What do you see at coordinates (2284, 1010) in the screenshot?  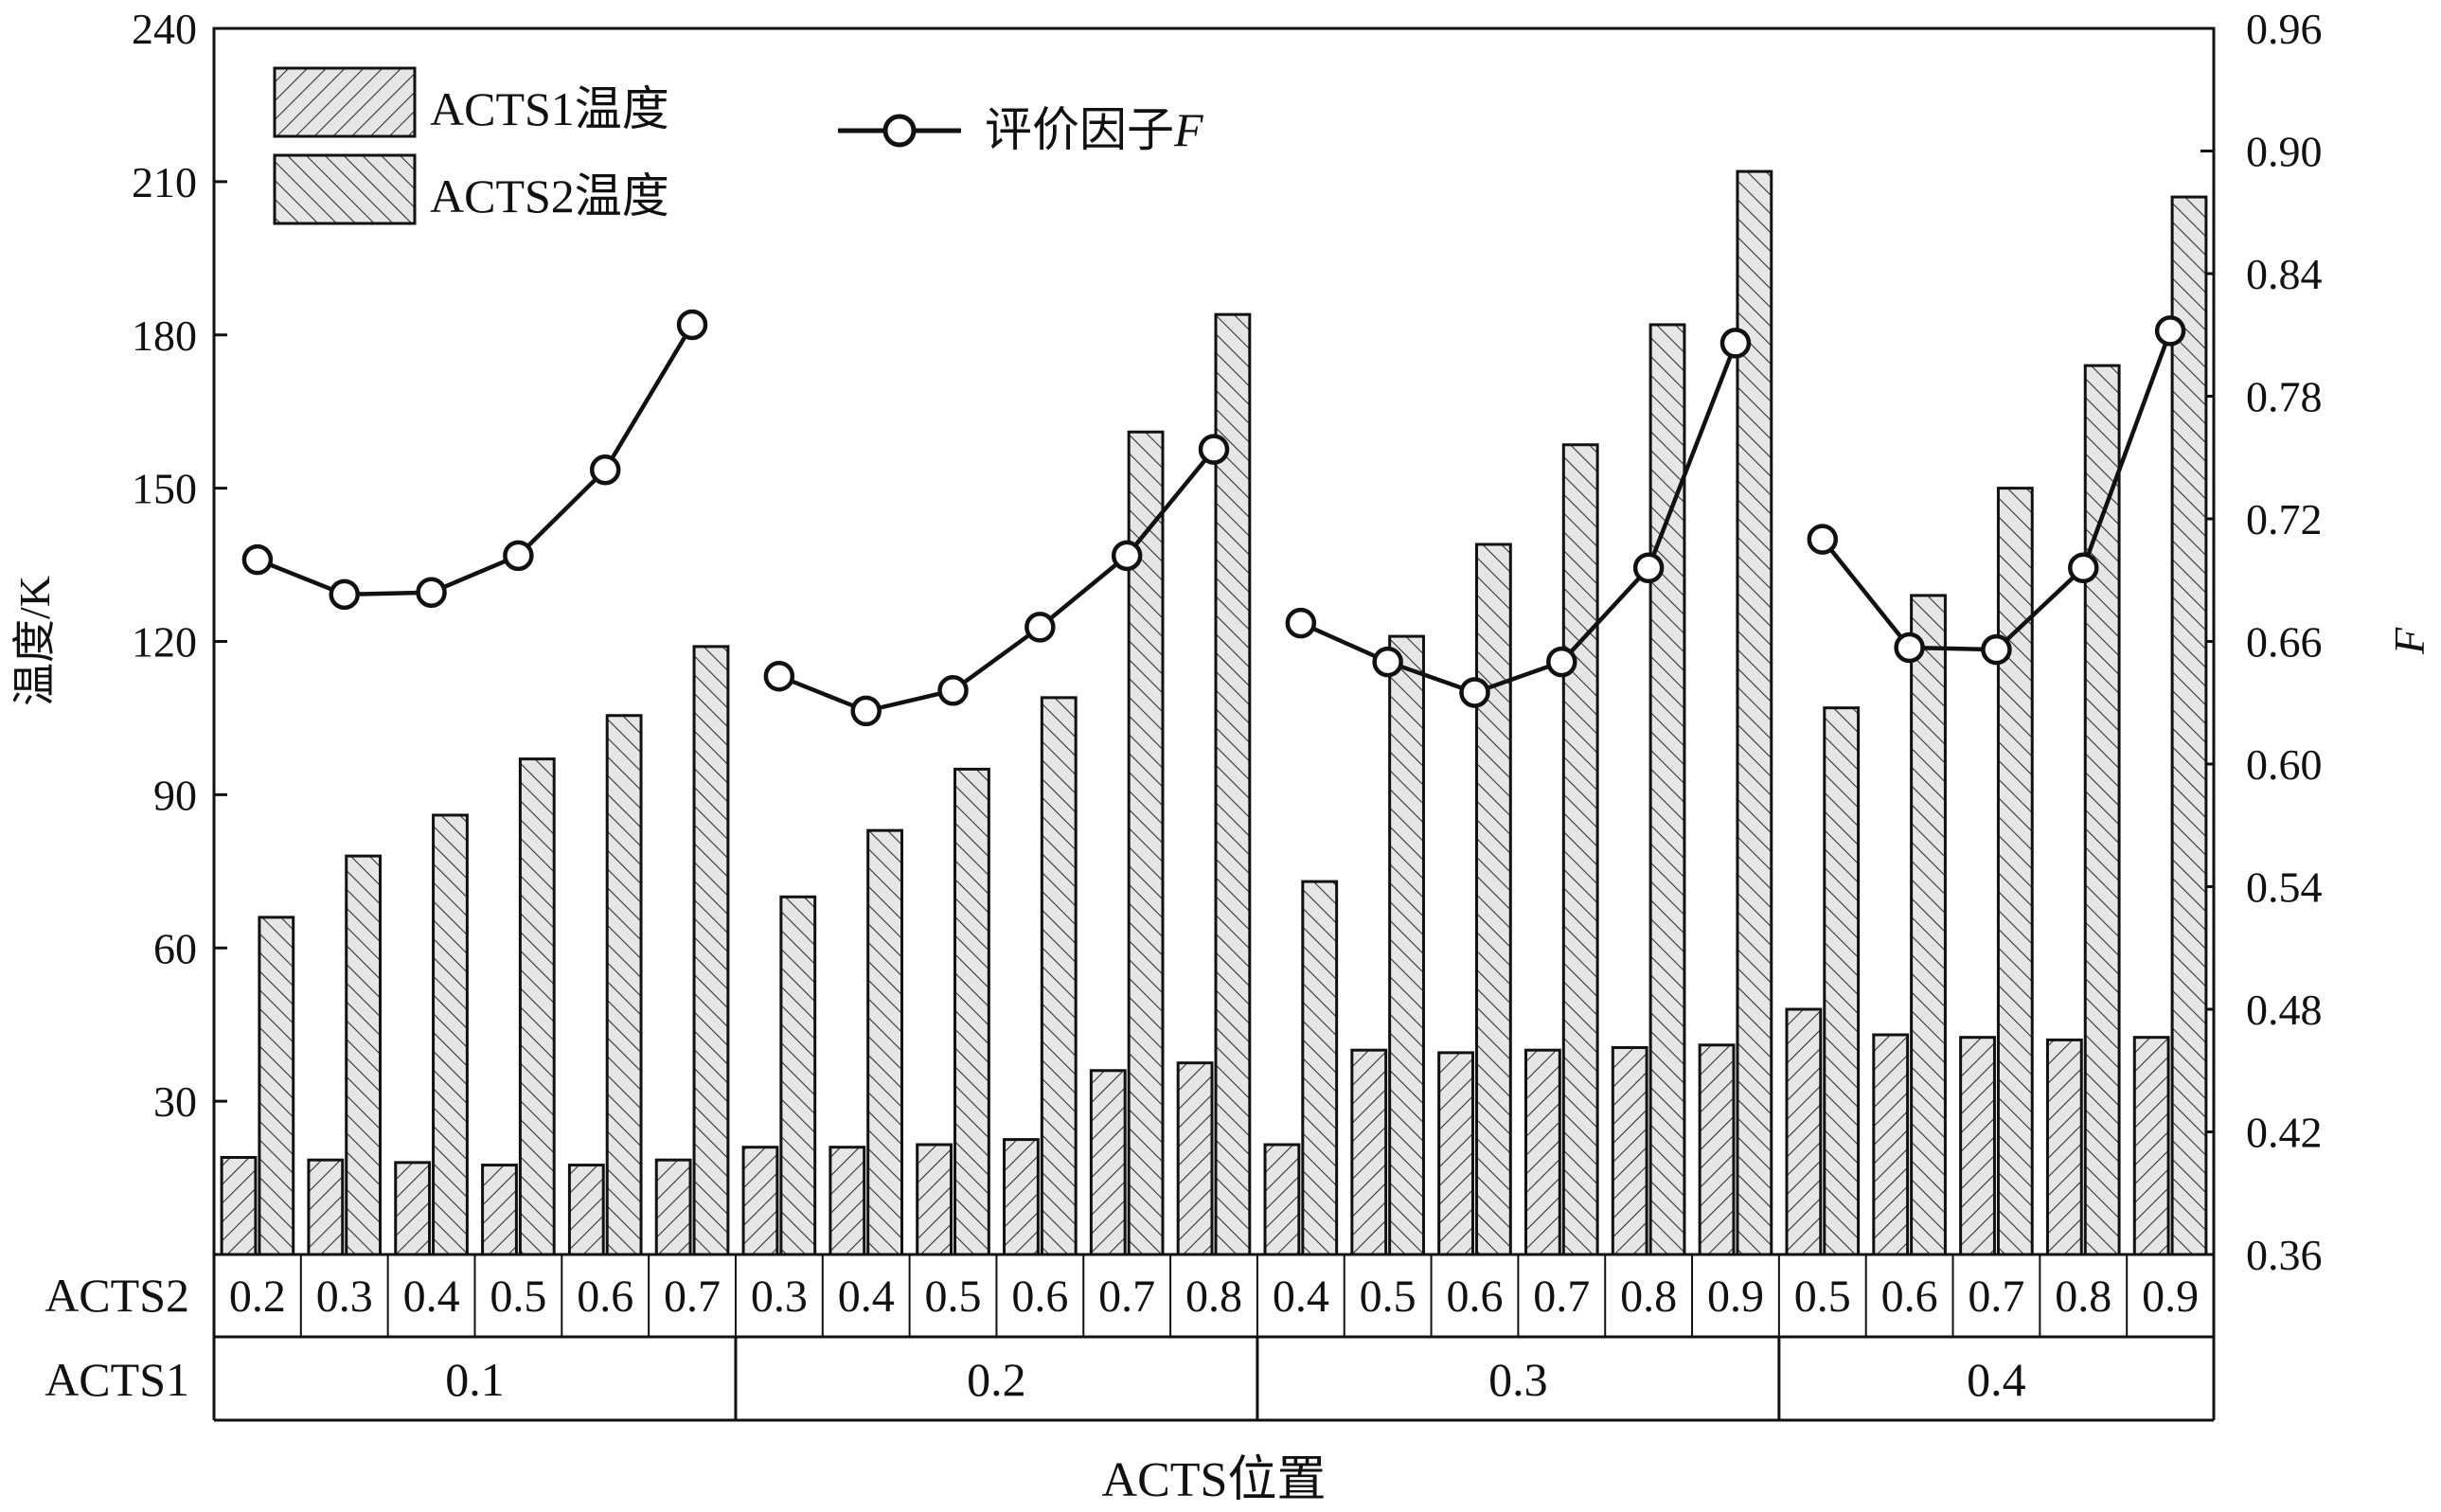 I see `y2-tick-label: 0.48` at bounding box center [2284, 1010].